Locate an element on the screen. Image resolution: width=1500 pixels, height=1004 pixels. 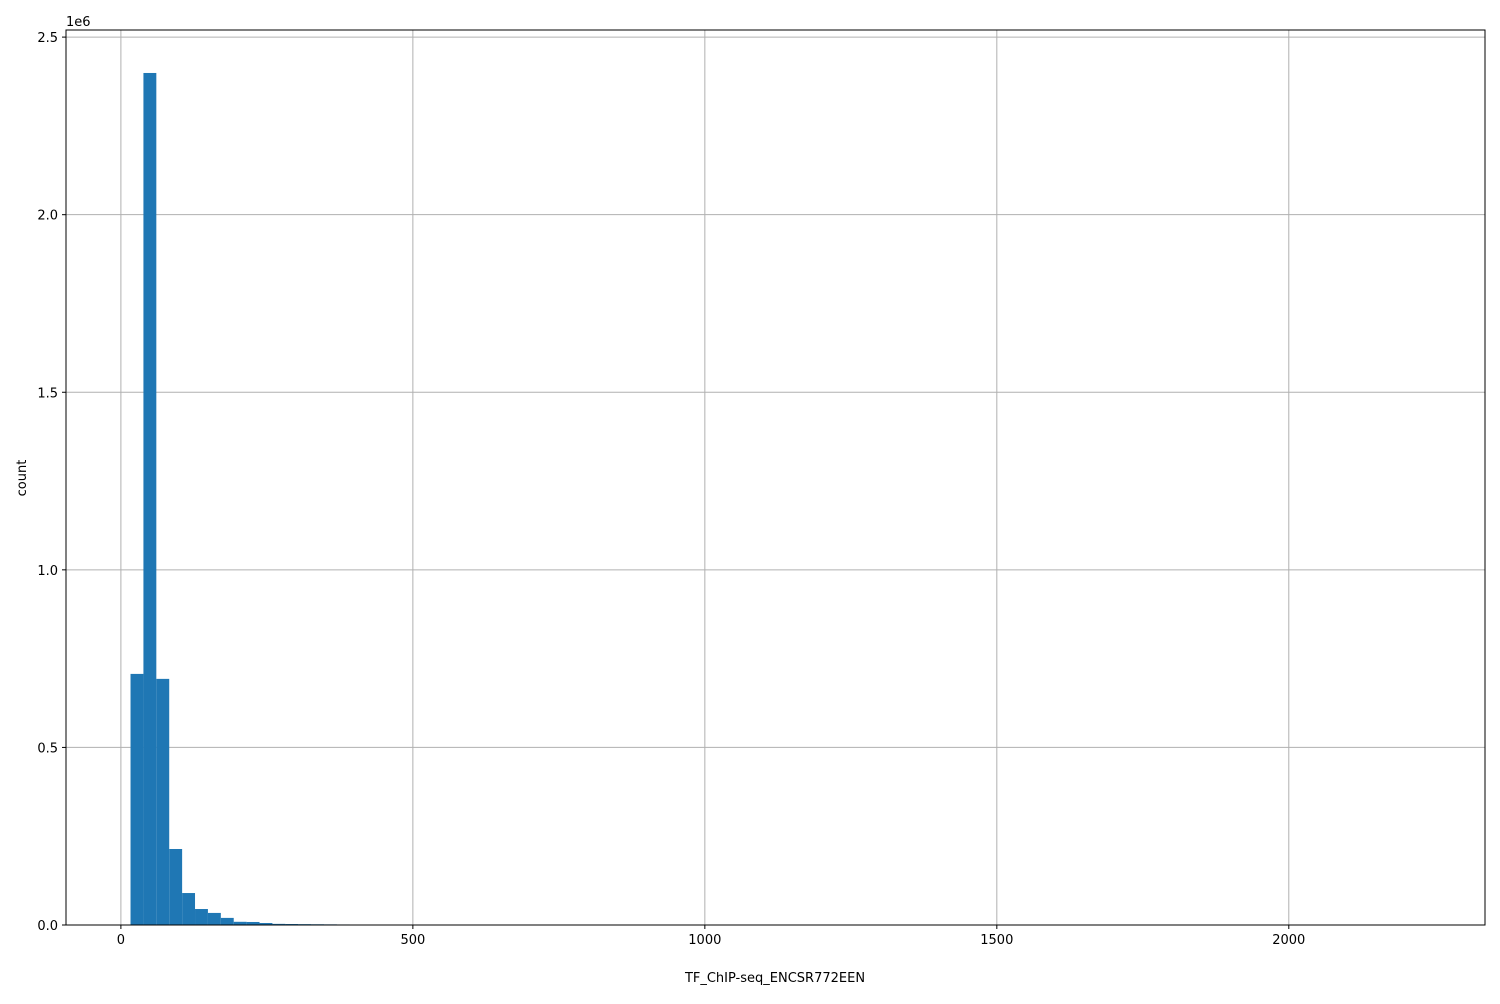
y-tick-label: 2.0 is located at coordinates (47, 216).